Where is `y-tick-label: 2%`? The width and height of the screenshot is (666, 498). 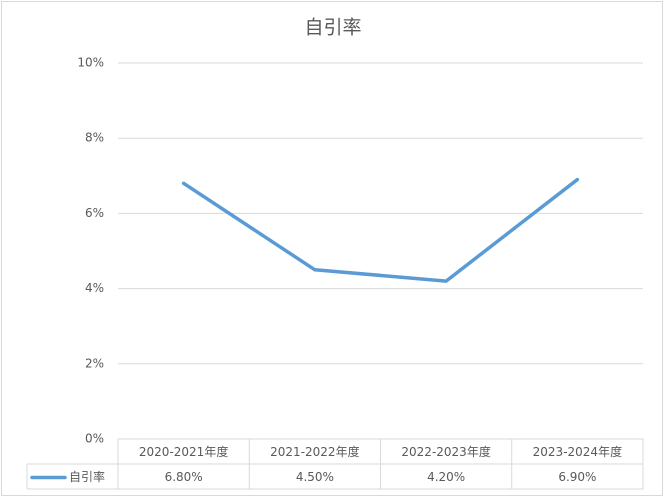
y-tick-label: 2% is located at coordinates (94, 363).